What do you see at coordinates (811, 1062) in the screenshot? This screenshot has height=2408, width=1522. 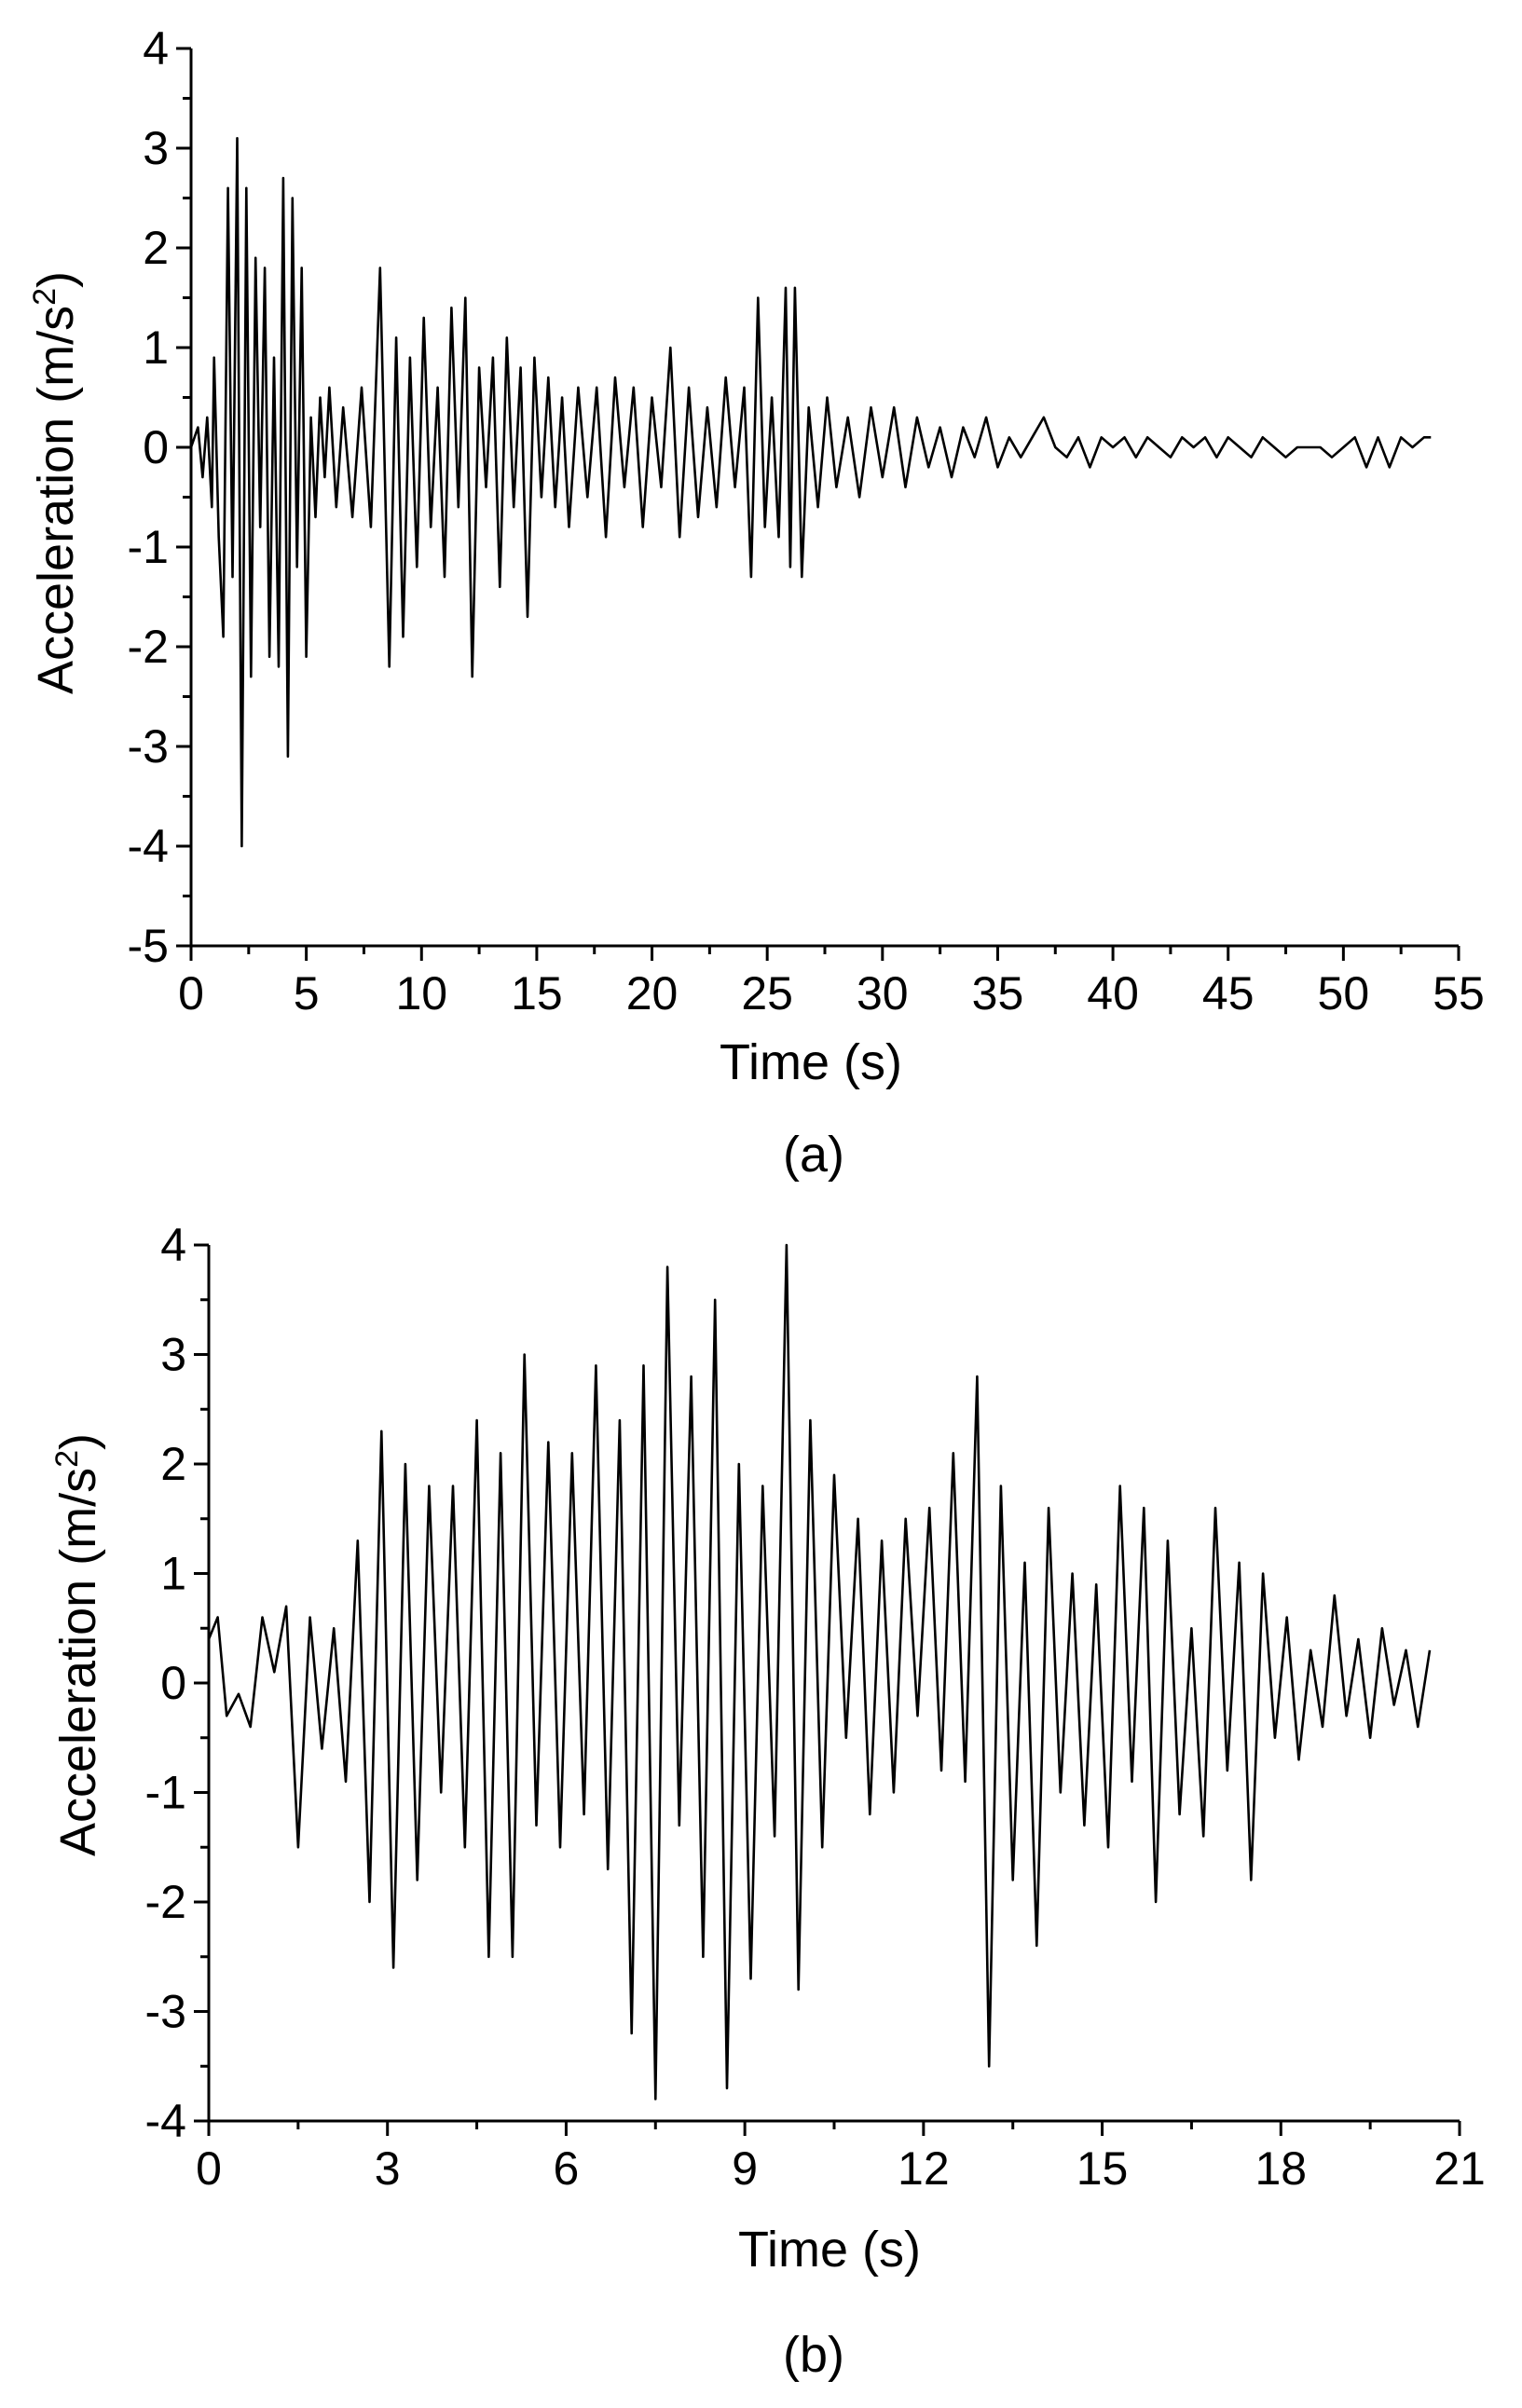 I see `panel-a-x-axis-label: Time (s)` at bounding box center [811, 1062].